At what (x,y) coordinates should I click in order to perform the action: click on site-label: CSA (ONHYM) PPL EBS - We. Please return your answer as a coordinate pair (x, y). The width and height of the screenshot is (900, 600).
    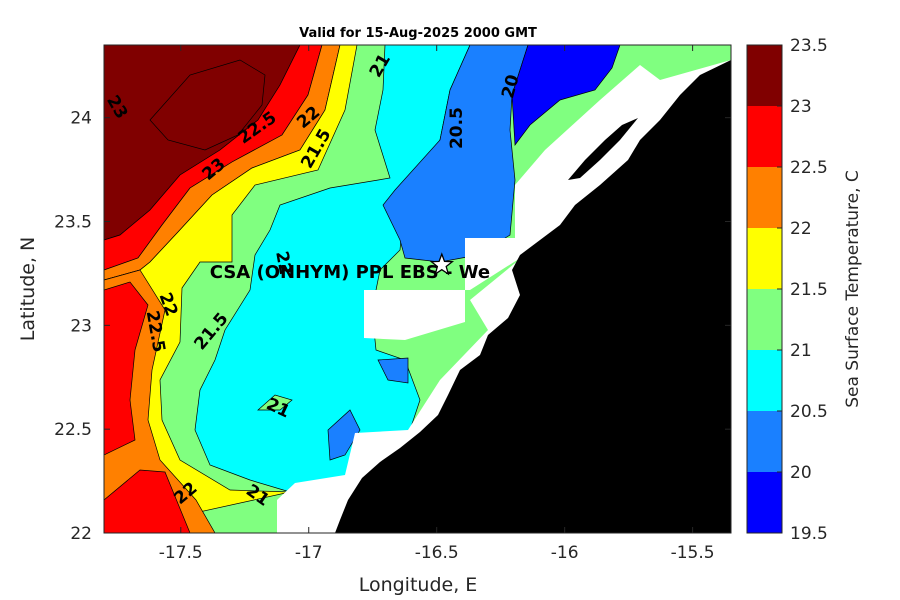
    Looking at the image, I should click on (350, 272).